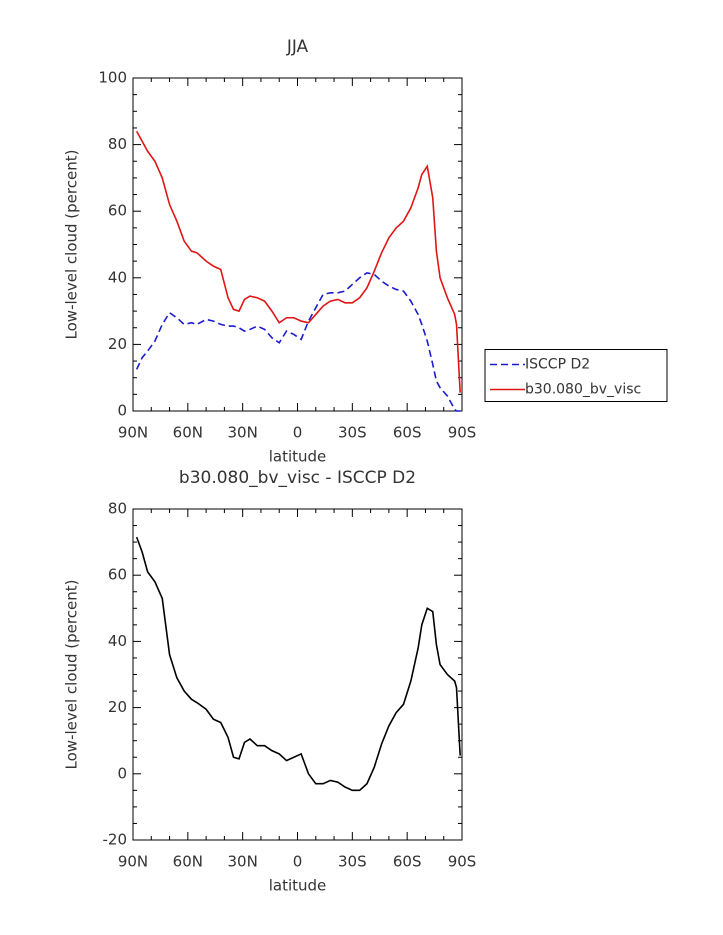 Image resolution: width=723 pixels, height=935 pixels. I want to click on y-tick-label: -20, so click(115, 840).